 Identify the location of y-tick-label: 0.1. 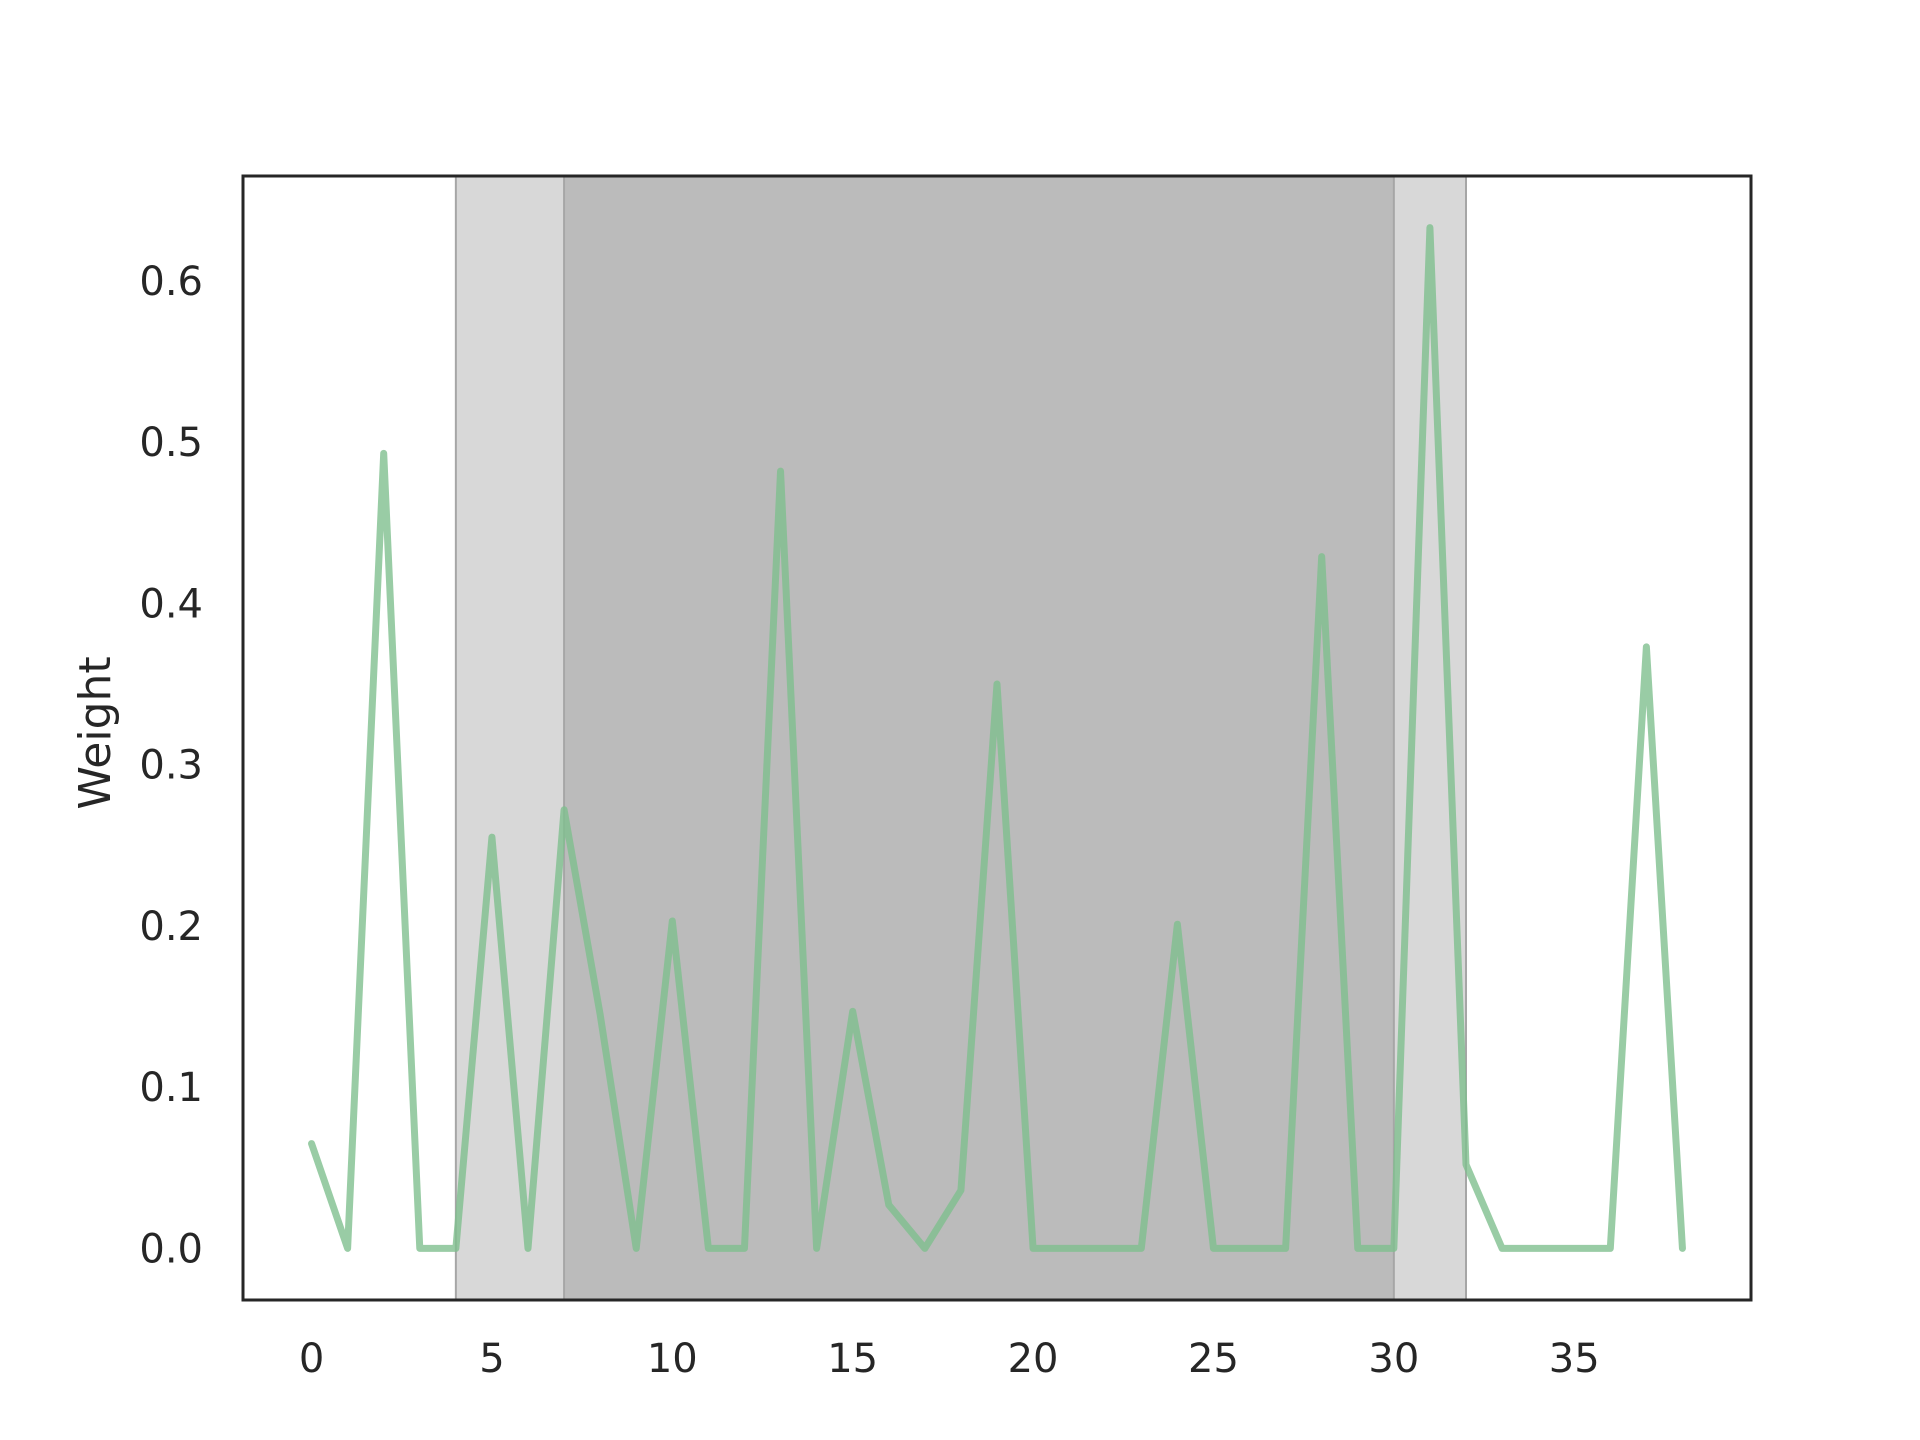
(171, 1088).